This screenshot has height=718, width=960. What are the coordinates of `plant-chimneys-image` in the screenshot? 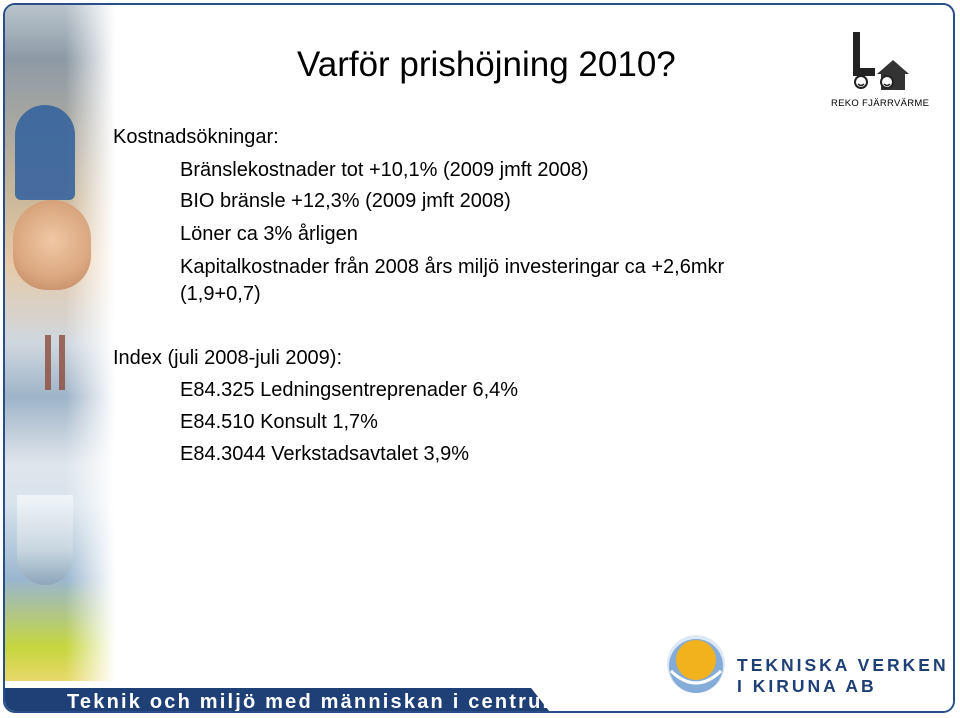 It's located at (62, 362).